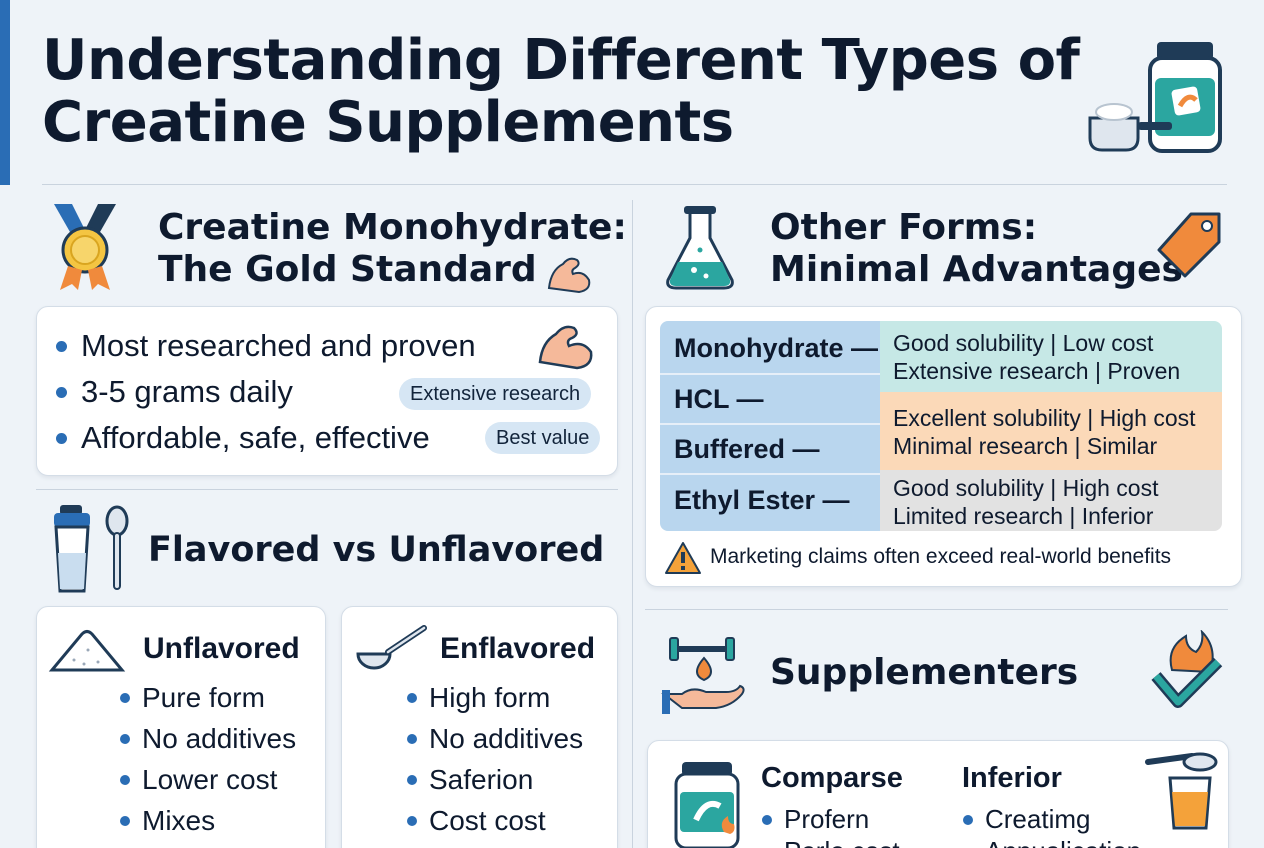  Describe the element at coordinates (1063, 842) in the screenshot. I see `bullet-text: Annualication` at that location.